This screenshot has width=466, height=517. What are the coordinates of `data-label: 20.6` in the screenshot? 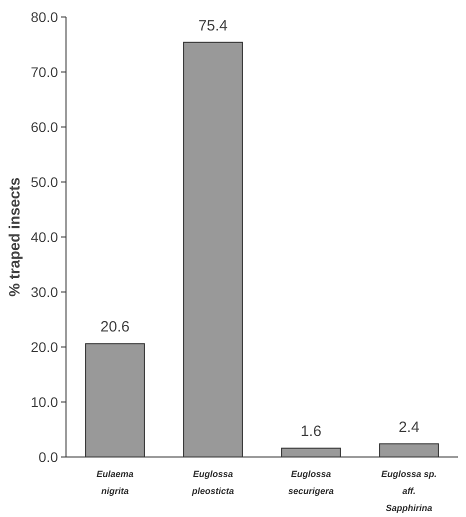 It's located at (115, 327).